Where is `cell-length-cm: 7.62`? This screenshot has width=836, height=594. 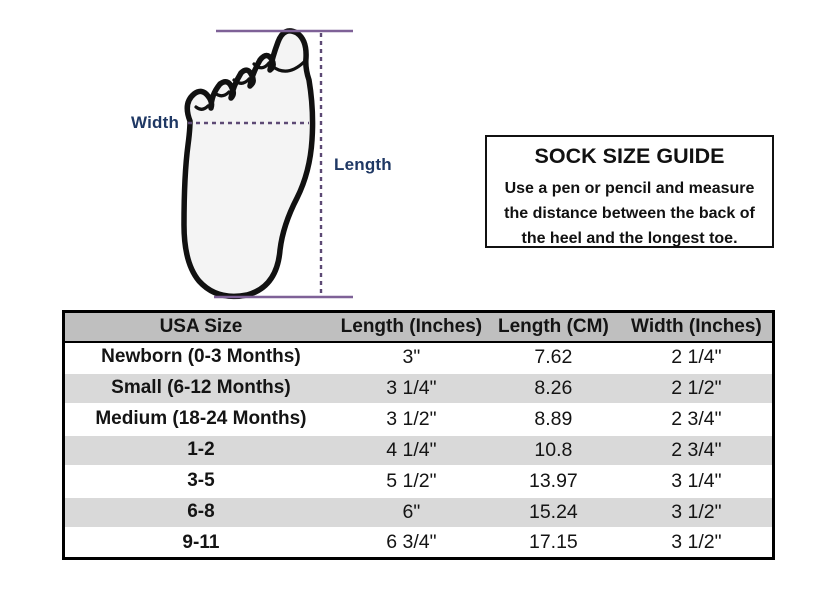
cell-length-cm: 7.62 is located at coordinates (553, 356).